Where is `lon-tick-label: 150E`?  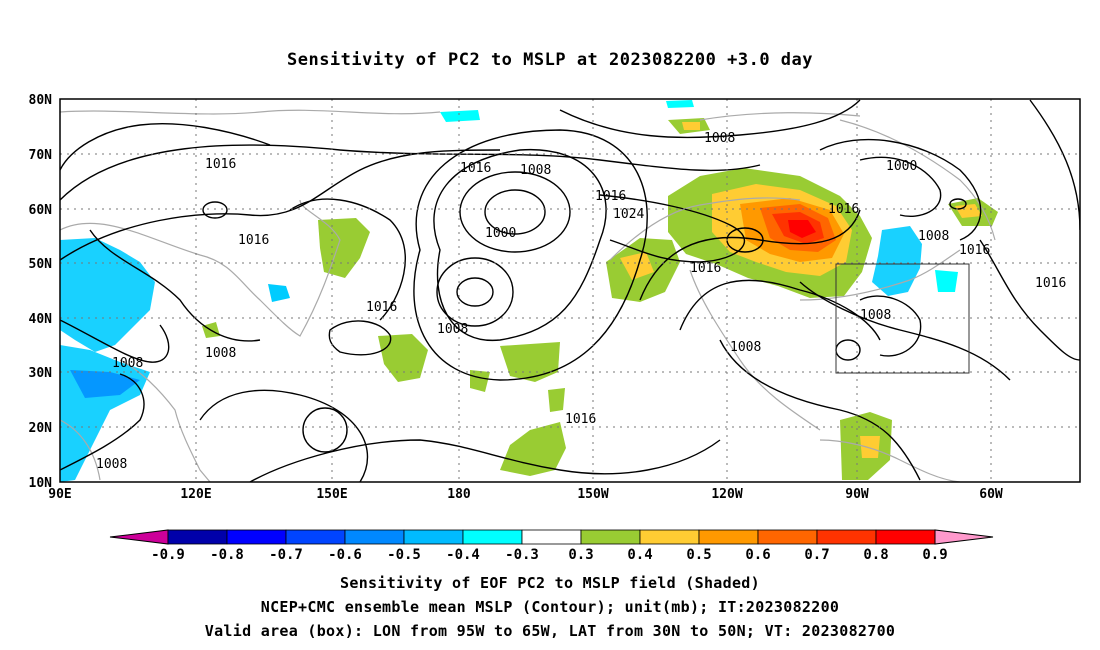
lon-tick-label: 150E is located at coordinates (331, 494).